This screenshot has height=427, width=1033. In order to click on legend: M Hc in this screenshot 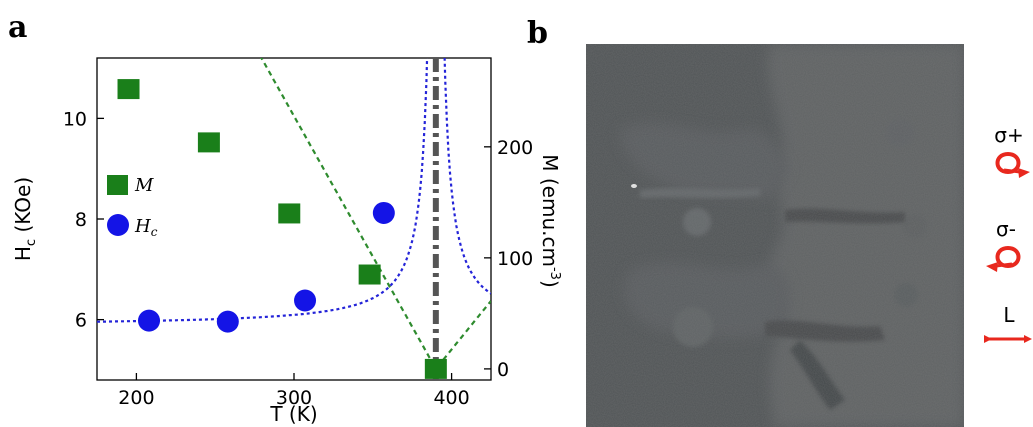, I will do `click(132, 207)`.